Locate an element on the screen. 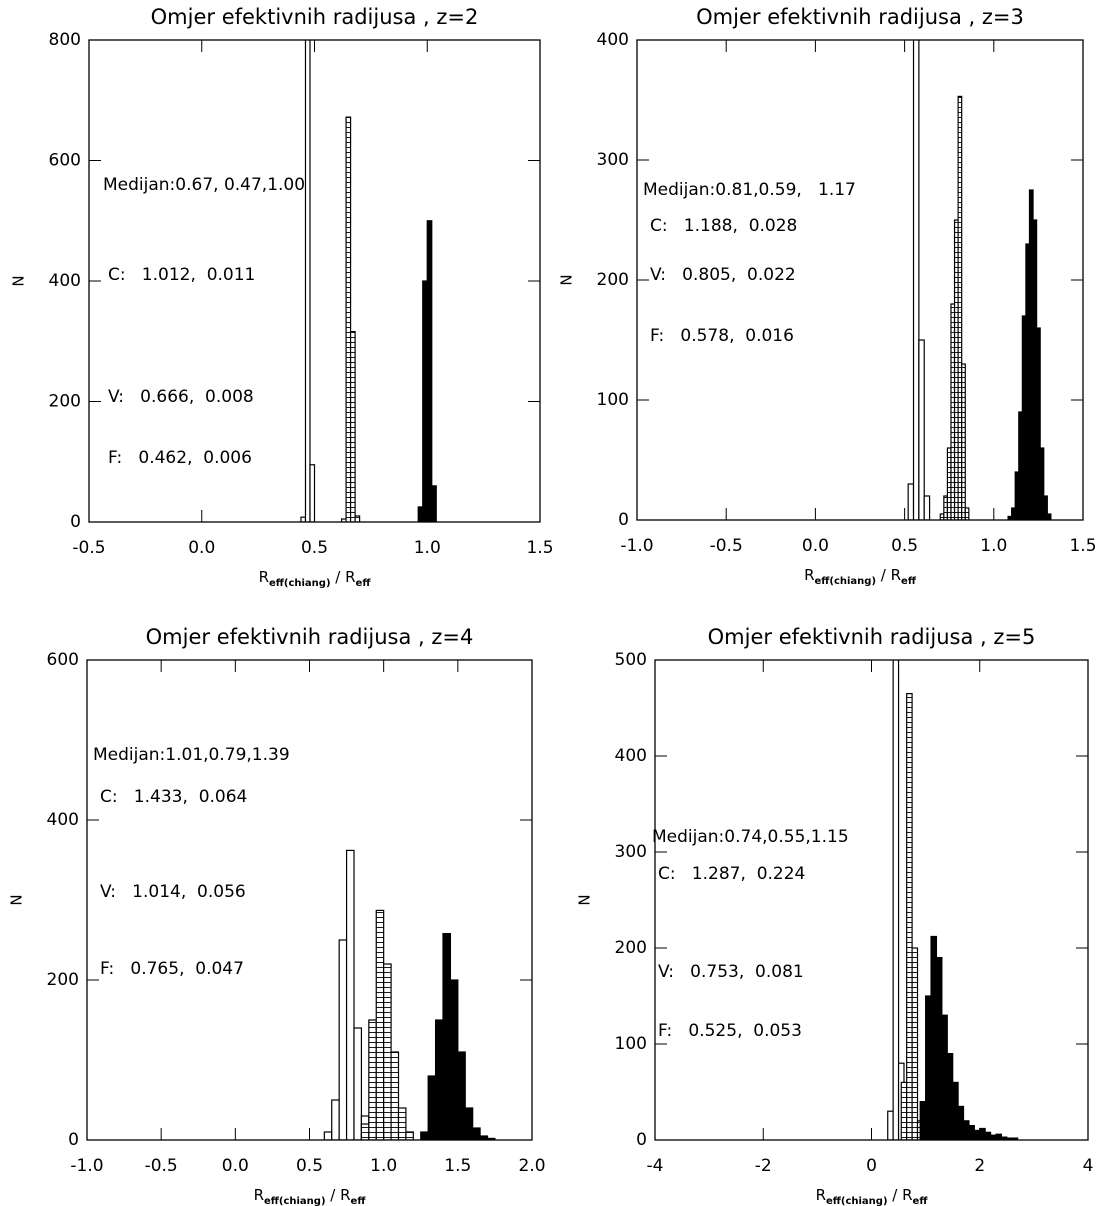  annotation: F: 0.525, 0.053 is located at coordinates (730, 1031).